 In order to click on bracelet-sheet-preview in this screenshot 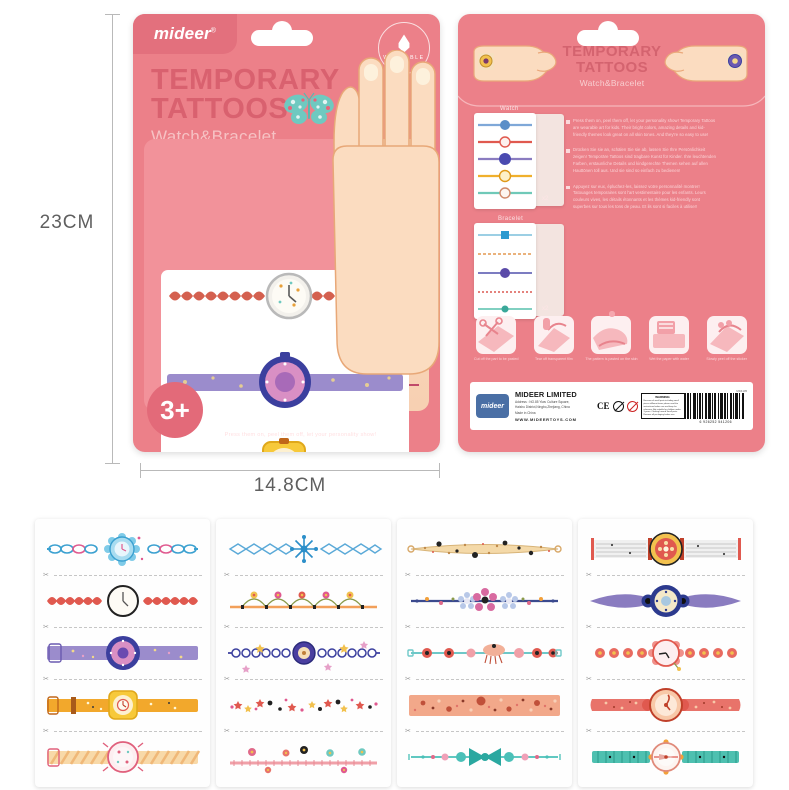, I will do `click(505, 272)`.